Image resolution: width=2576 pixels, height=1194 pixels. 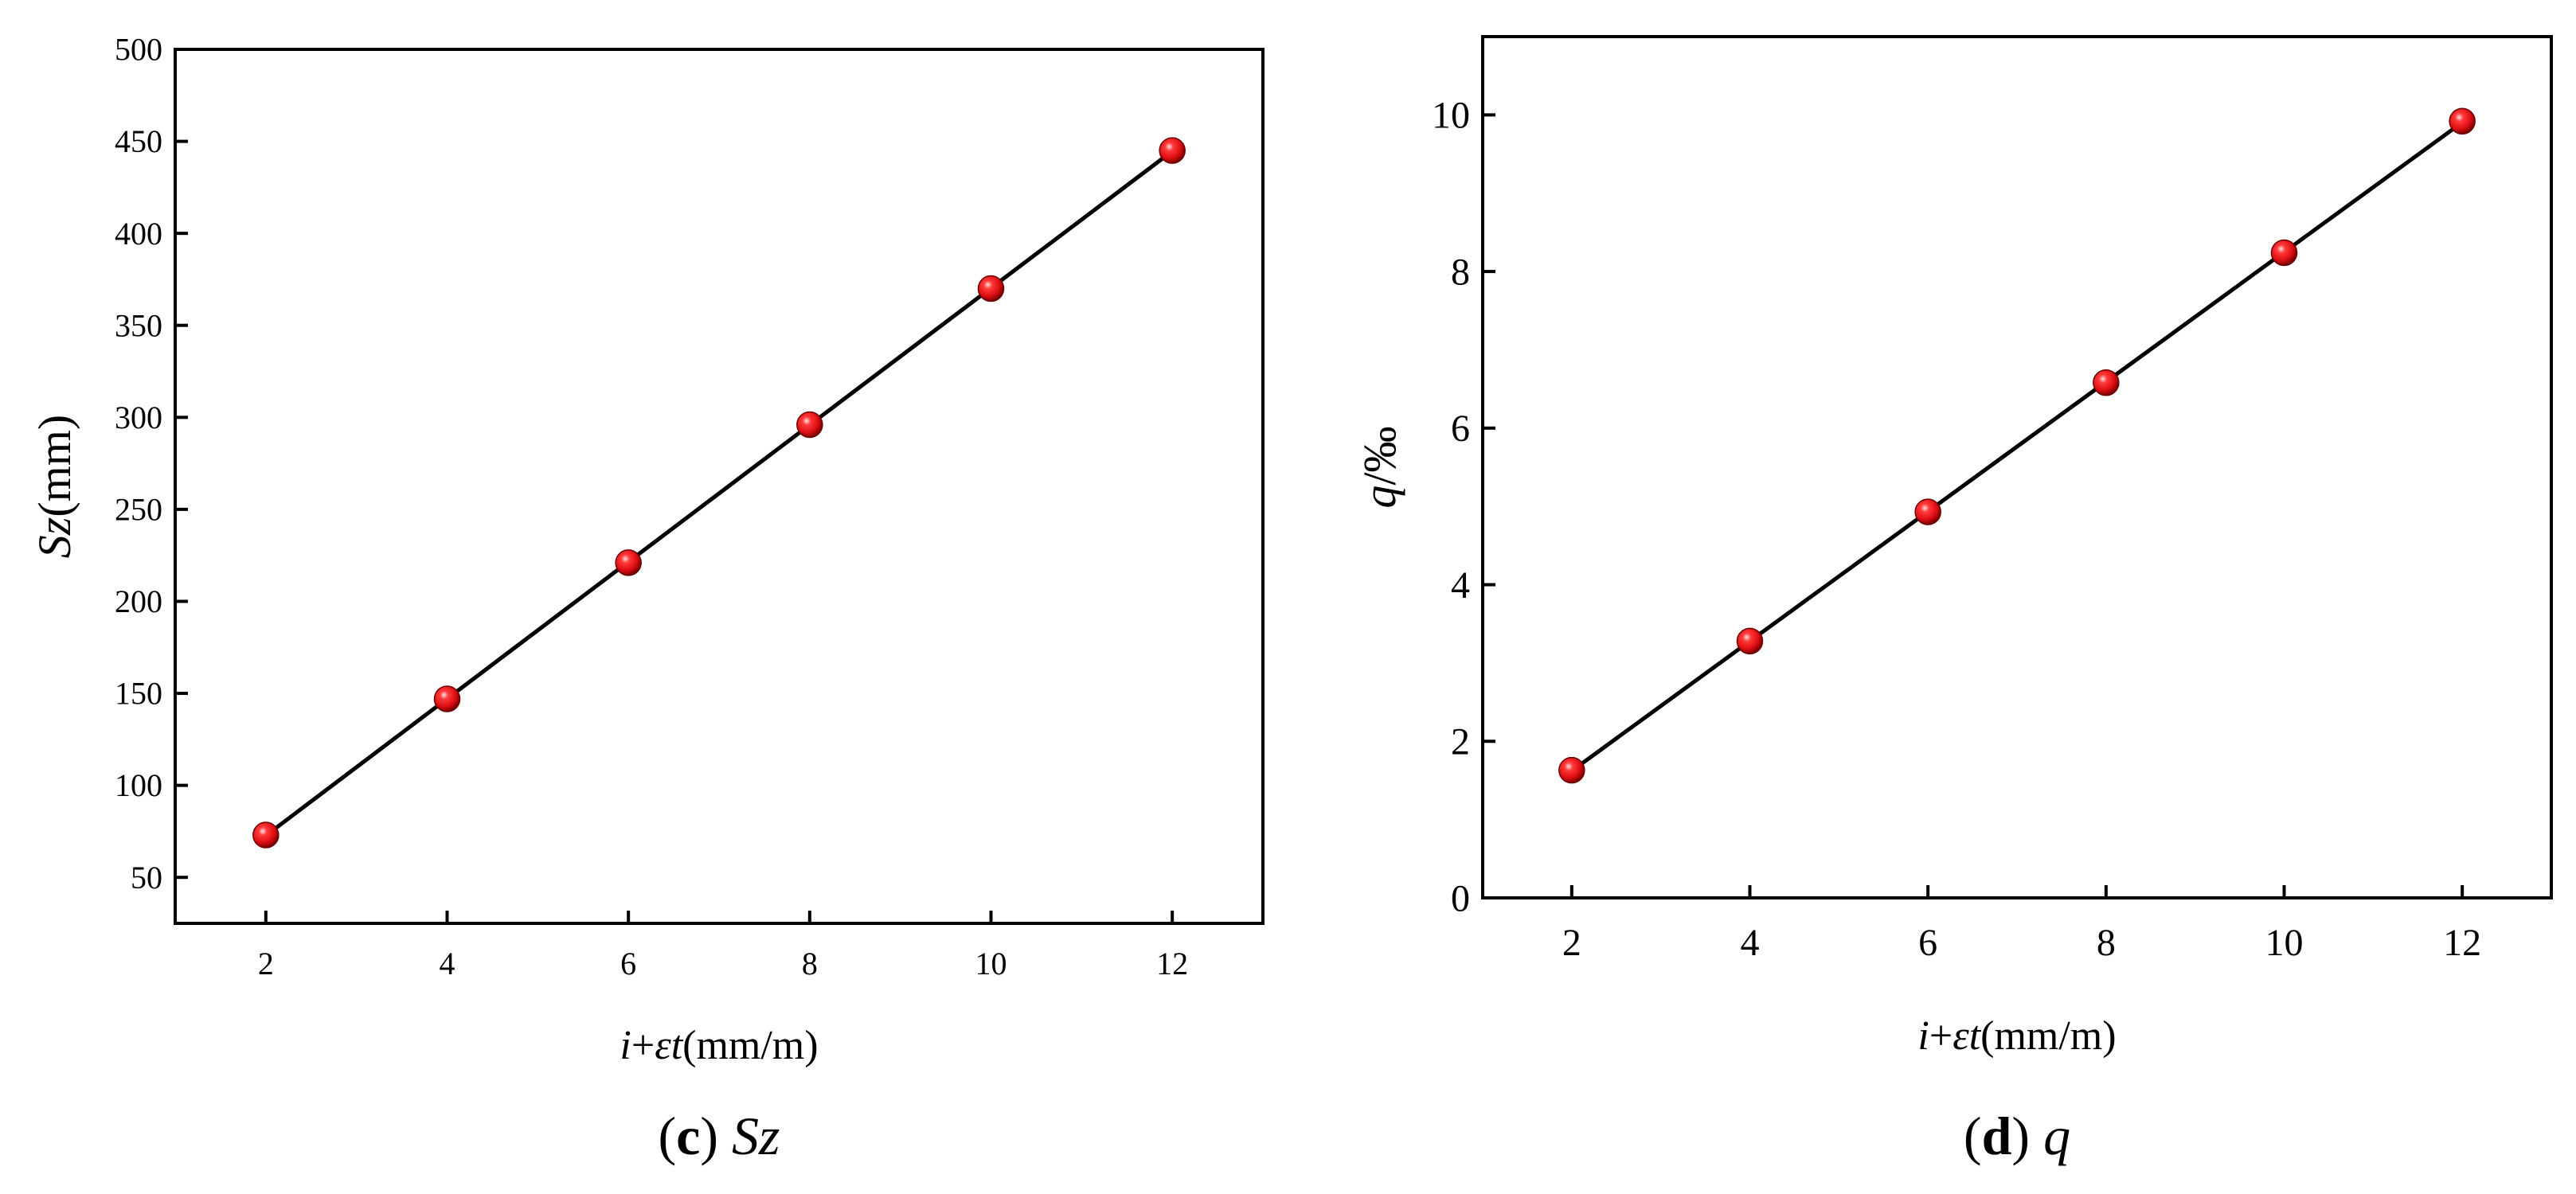 I want to click on y-tick-label-d-8: 8, so click(x=1460, y=272).